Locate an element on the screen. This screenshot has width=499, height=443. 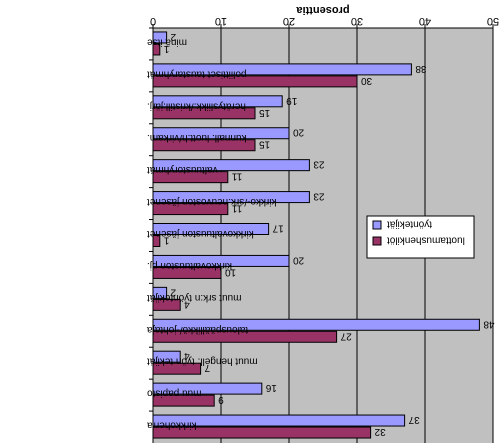
x-tick-label: 20 is located at coordinates (289, 21).